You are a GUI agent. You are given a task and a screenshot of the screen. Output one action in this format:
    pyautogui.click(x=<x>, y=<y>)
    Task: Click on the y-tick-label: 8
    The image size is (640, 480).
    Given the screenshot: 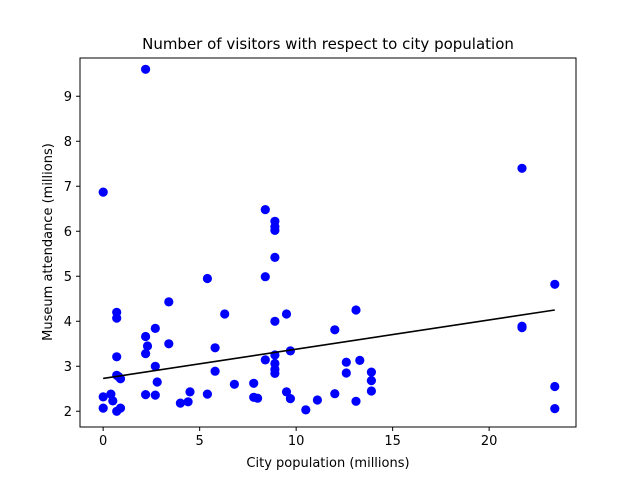 What is the action you would take?
    pyautogui.click(x=68, y=142)
    